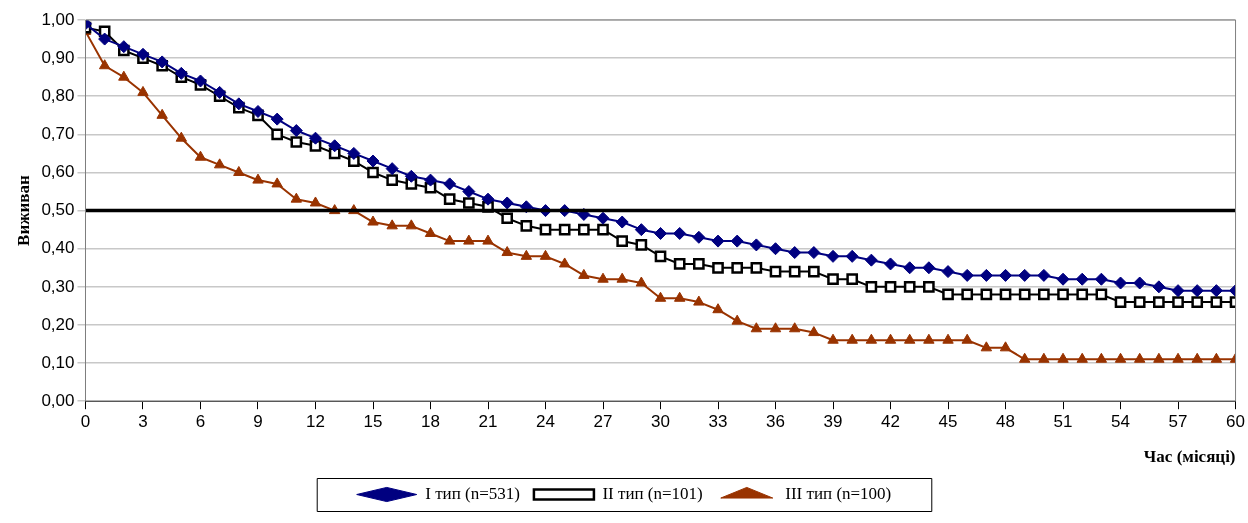  What do you see at coordinates (315, 422) in the screenshot?
I see `x-tick-label: 12` at bounding box center [315, 422].